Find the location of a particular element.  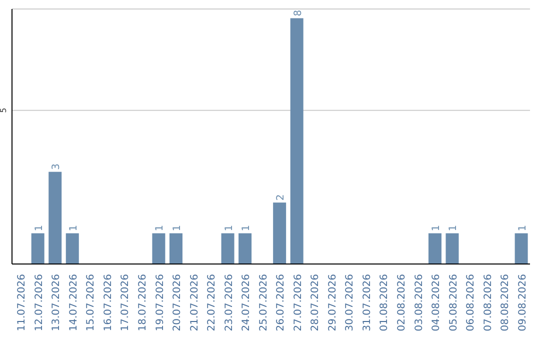

x-tick-label: 08.08.2026 is located at coordinates (506, 303).